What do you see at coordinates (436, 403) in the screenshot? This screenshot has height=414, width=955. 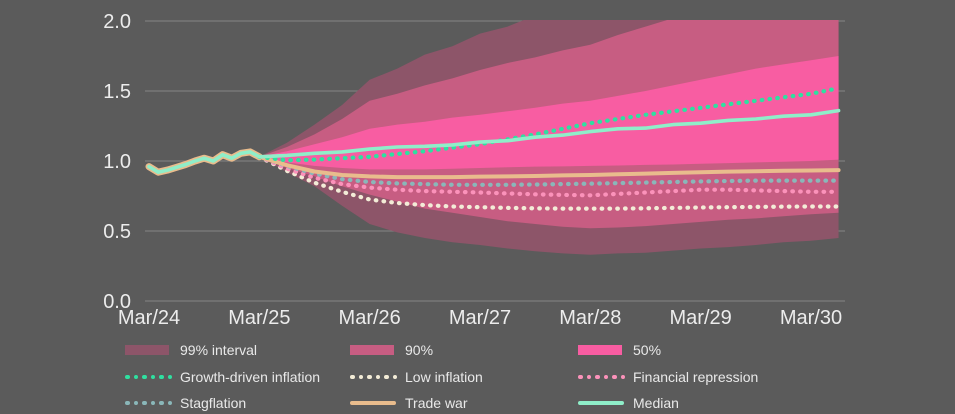 I see `legend-label: Trade war` at bounding box center [436, 403].